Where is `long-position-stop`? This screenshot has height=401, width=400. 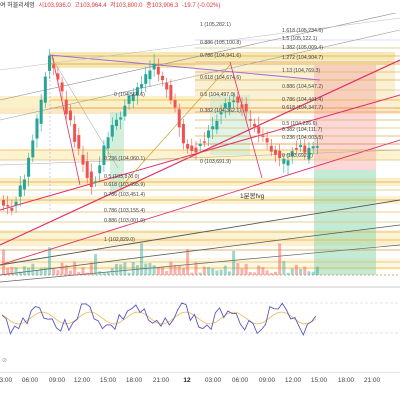
long-position-stop is located at coordinates (345, 222).